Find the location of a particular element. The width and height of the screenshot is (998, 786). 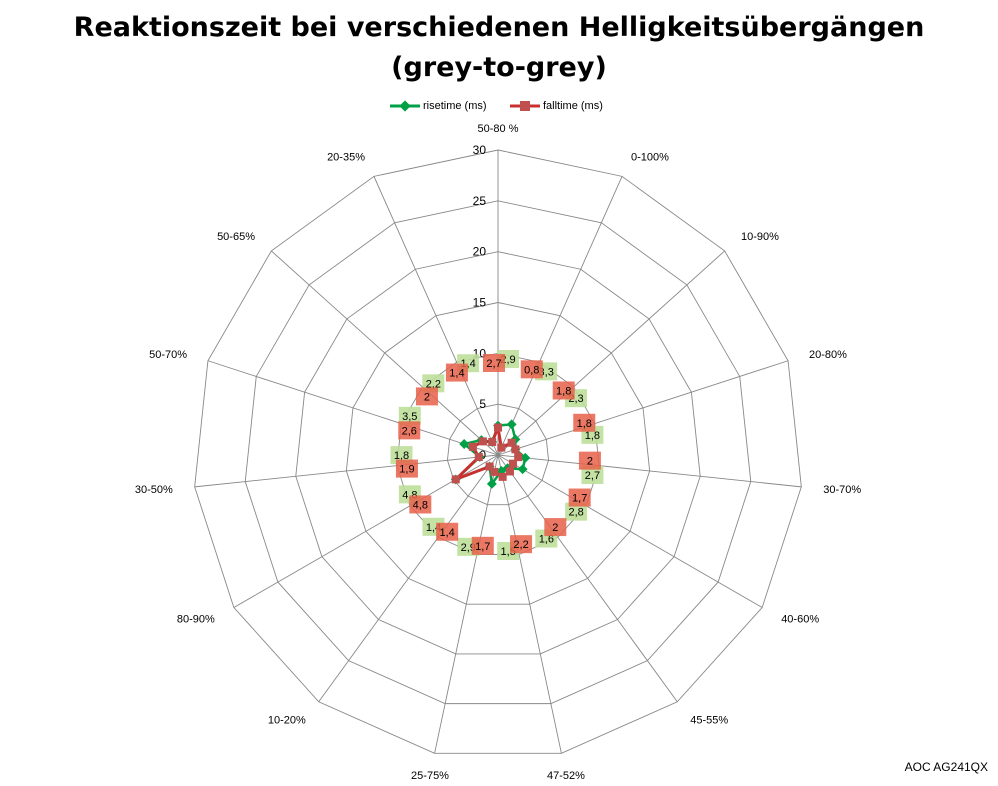

data-label-falltime: 1,7 is located at coordinates (579, 499).